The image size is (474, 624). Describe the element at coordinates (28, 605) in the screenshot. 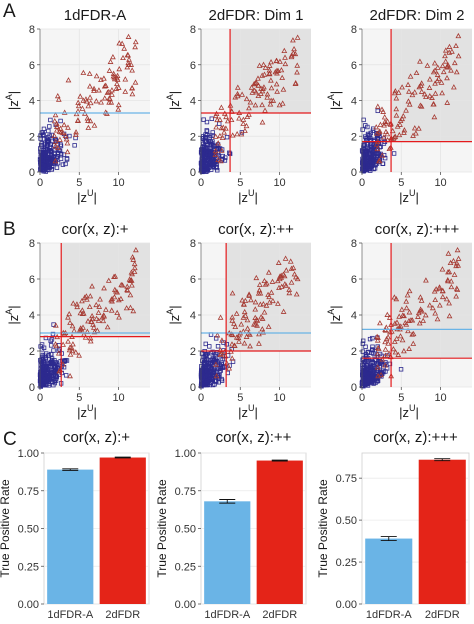

I see `tick-label-y: 0.00` at that location.